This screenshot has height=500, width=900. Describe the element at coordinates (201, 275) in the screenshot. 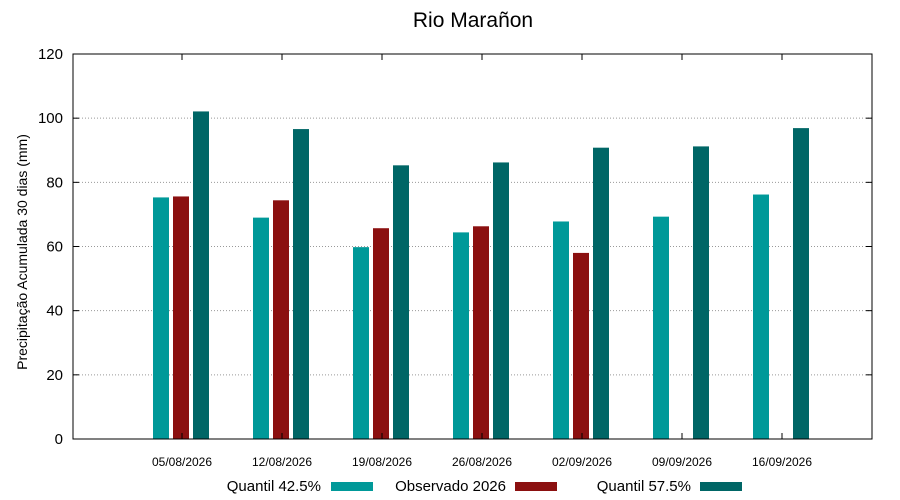

I see `bar-quantil-57-5--0` at that location.